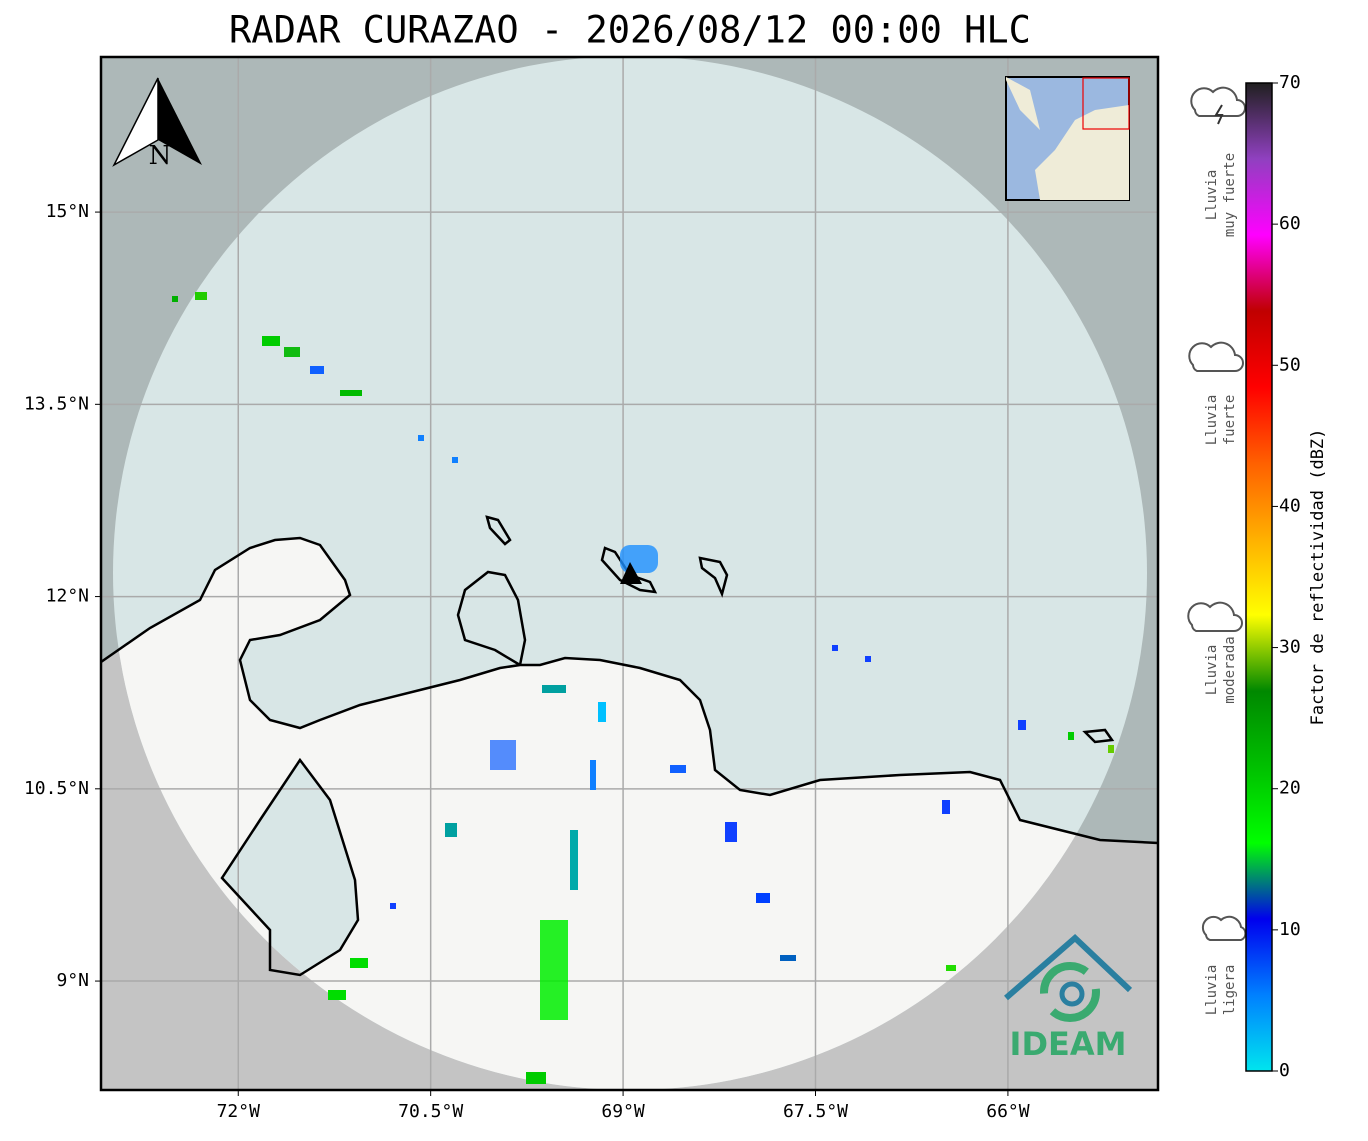 The height and width of the screenshot is (1141, 1368). I want to click on x-tick-label: 67.5°W, so click(815, 1111).